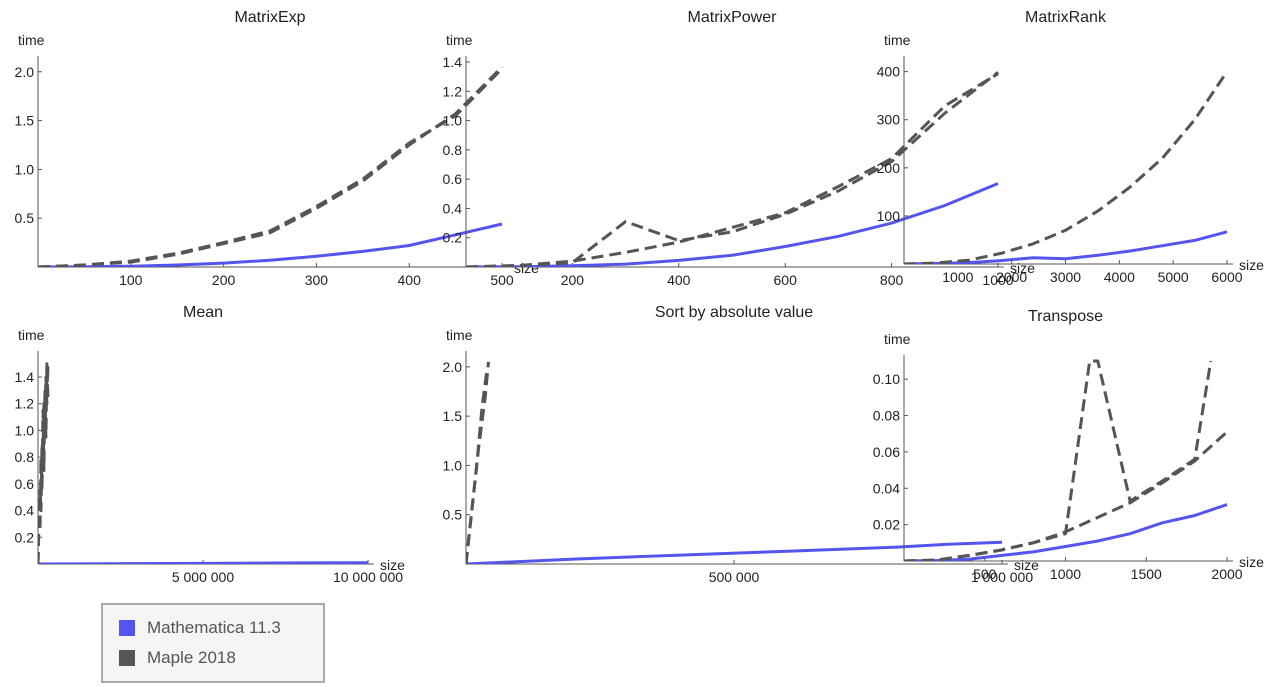 Image resolution: width=1287 pixels, height=687 pixels. Describe the element at coordinates (1146, 574) in the screenshot. I see `x-tick-label: 1500` at that location.